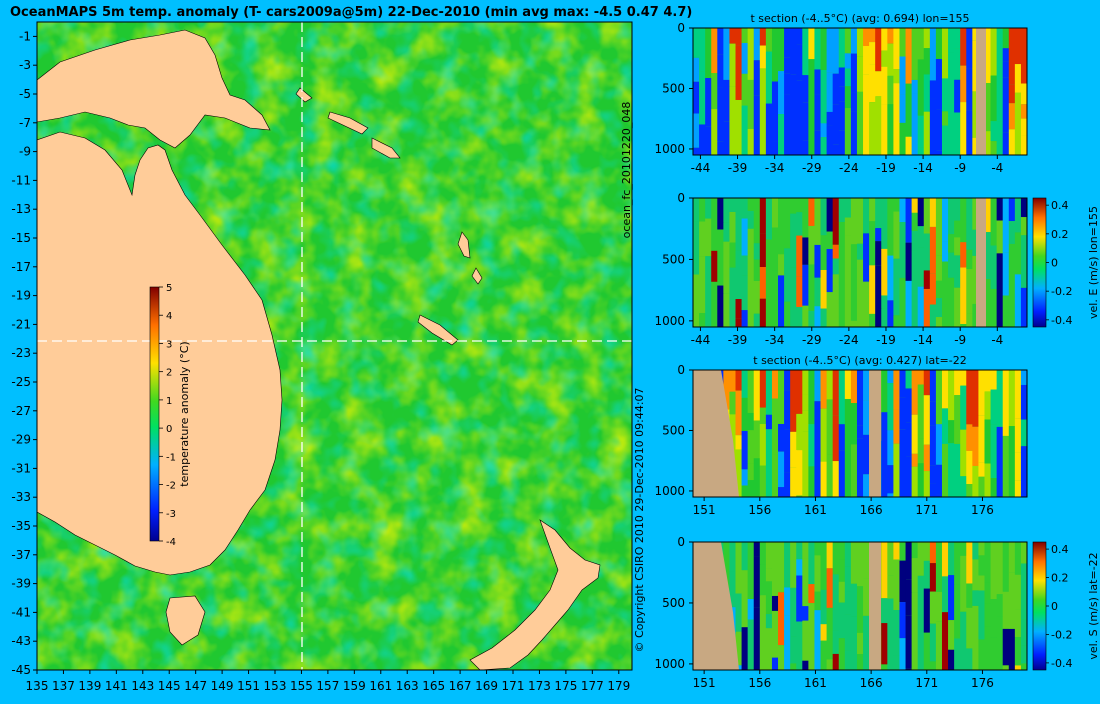 The height and width of the screenshot is (704, 1100). What do you see at coordinates (25, 152) in the screenshot?
I see `map-y-tick-label: -9` at bounding box center [25, 152].